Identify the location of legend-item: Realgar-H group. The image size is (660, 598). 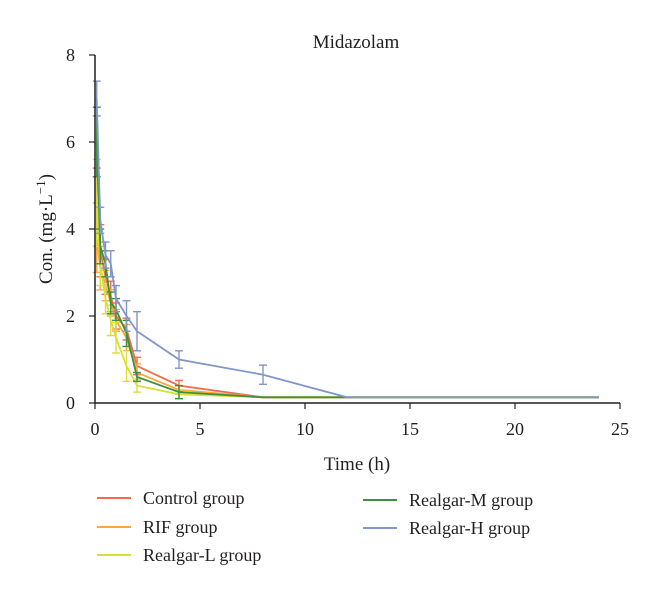
(446, 528).